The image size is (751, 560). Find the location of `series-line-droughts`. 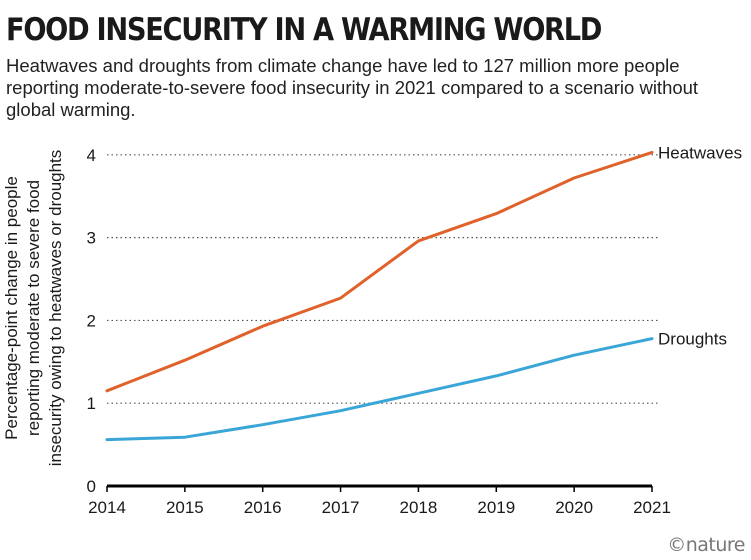

series-line-droughts is located at coordinates (379, 389).